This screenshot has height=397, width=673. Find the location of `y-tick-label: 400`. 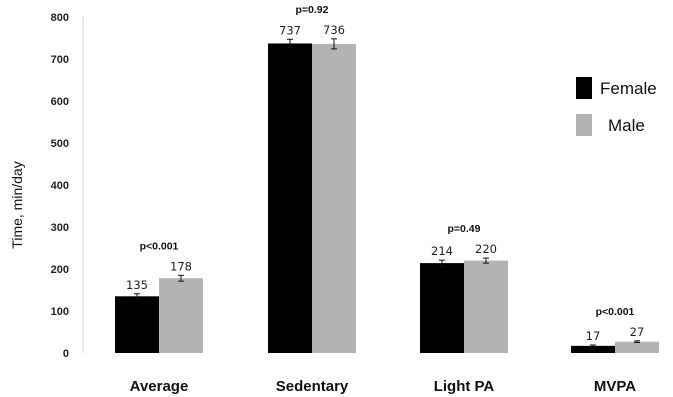

y-tick-label: 400 is located at coordinates (60, 186).